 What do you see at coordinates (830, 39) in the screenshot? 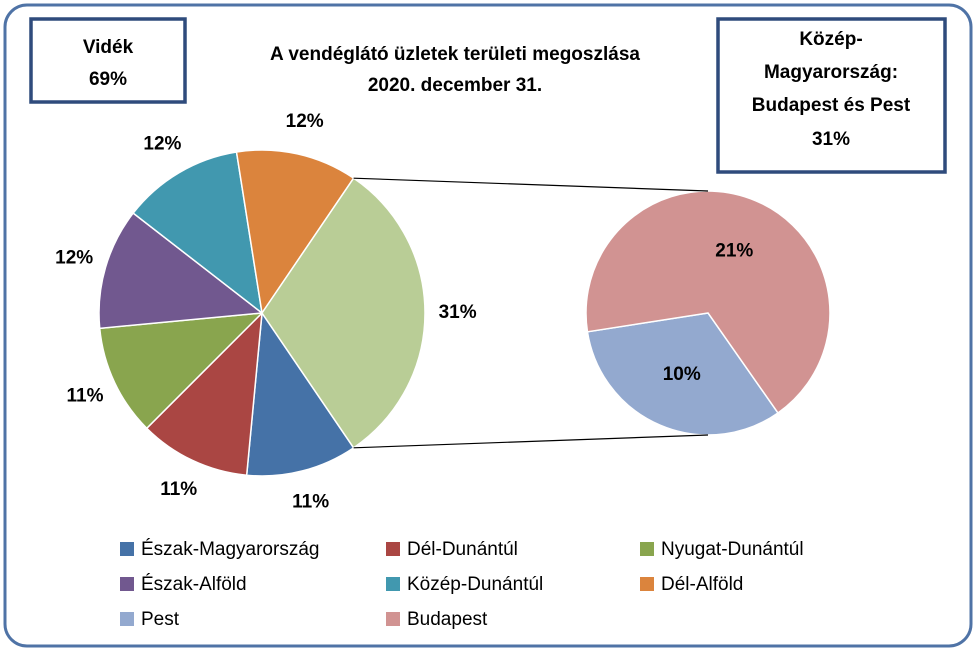
I see `annotation: Közép-` at bounding box center [830, 39].